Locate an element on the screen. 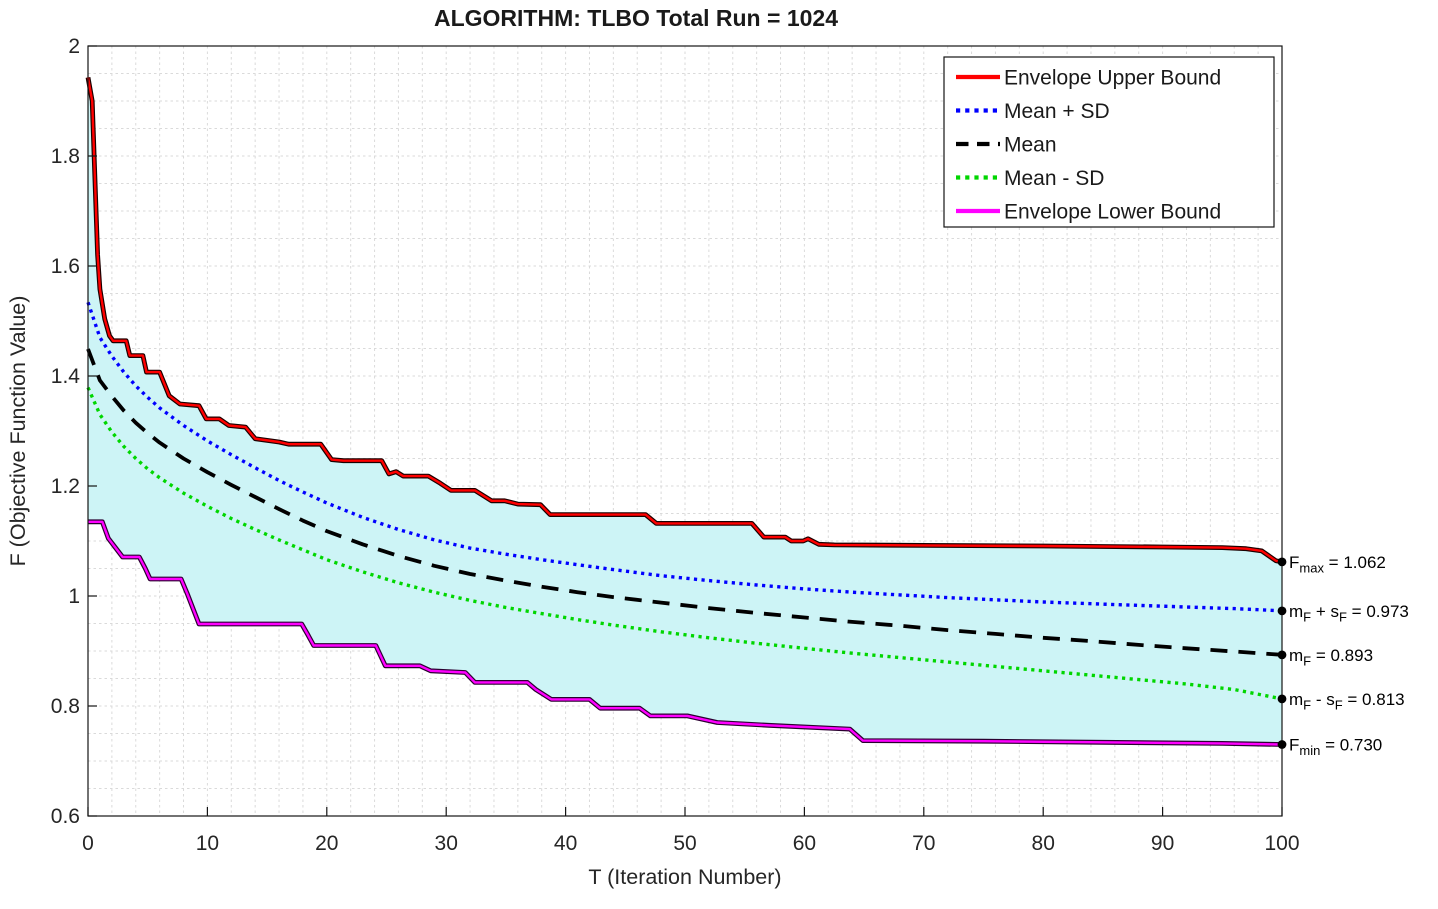  annotation-text: Fmin = 0.730 is located at coordinates (1335, 747).